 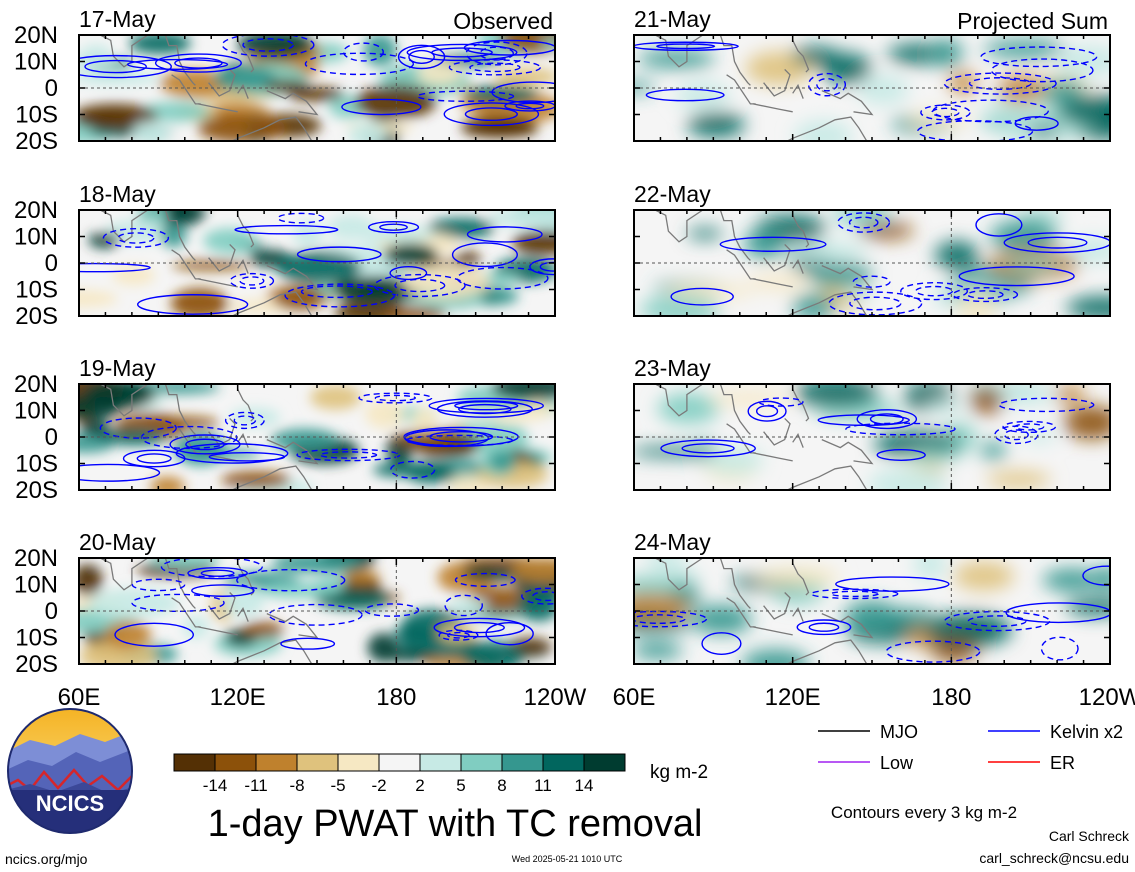 What do you see at coordinates (317, 74) in the screenshot?
I see `map-panel: 17-May Observed` at bounding box center [317, 74].